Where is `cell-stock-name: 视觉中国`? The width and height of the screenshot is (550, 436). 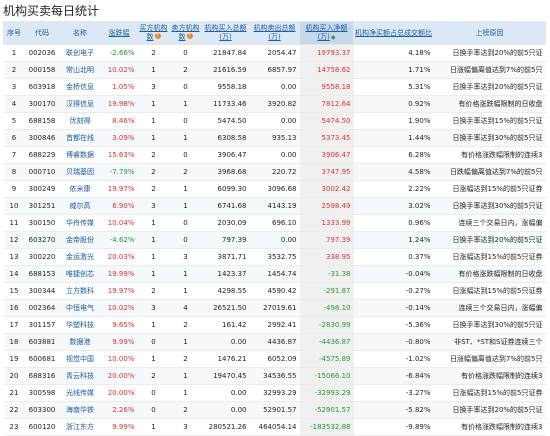
cell-stock-name: 视觉中国 is located at coordinates (80, 359).